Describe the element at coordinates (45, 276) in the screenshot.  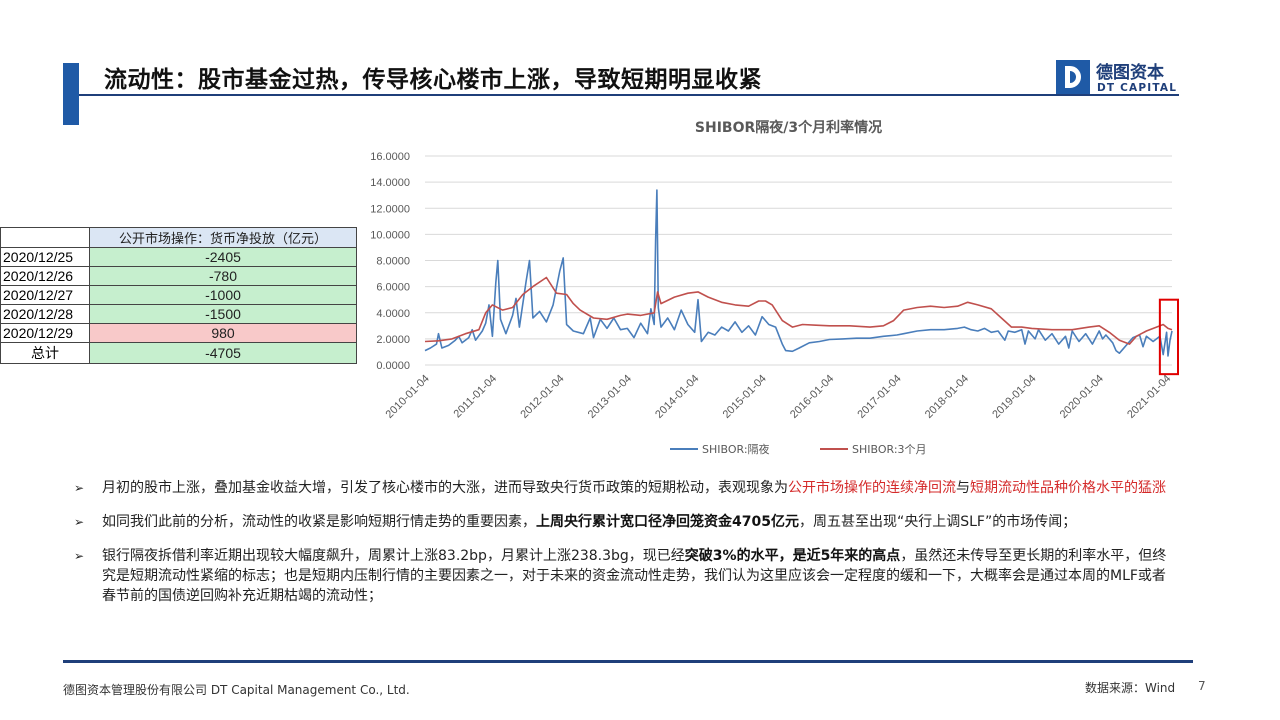
I see `row-date: 2020/12/26` at that location.